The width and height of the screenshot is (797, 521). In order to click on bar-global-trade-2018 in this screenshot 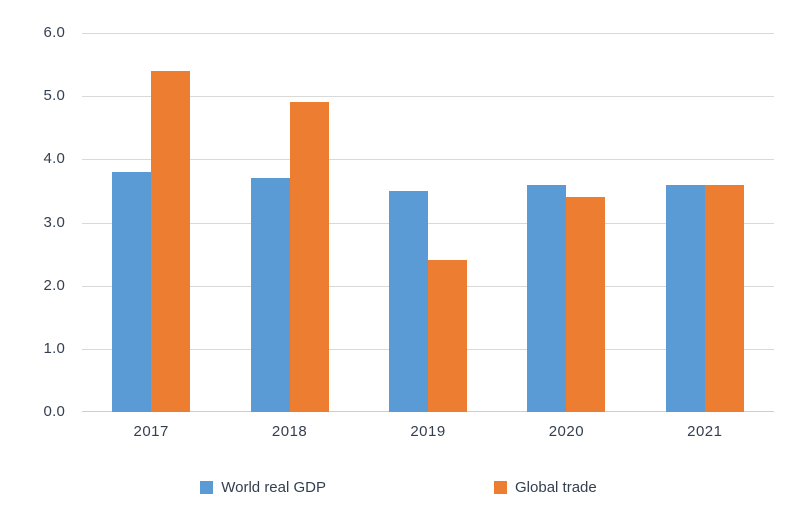, I will do `click(309, 257)`.